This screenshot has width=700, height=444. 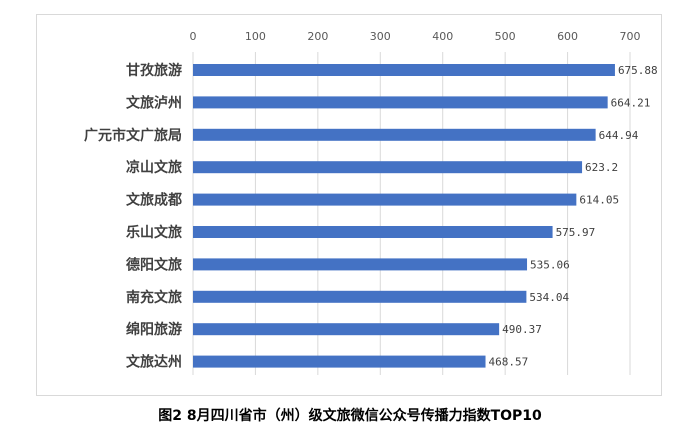 I want to click on category-label: 南充文旅, so click(x=154, y=297).